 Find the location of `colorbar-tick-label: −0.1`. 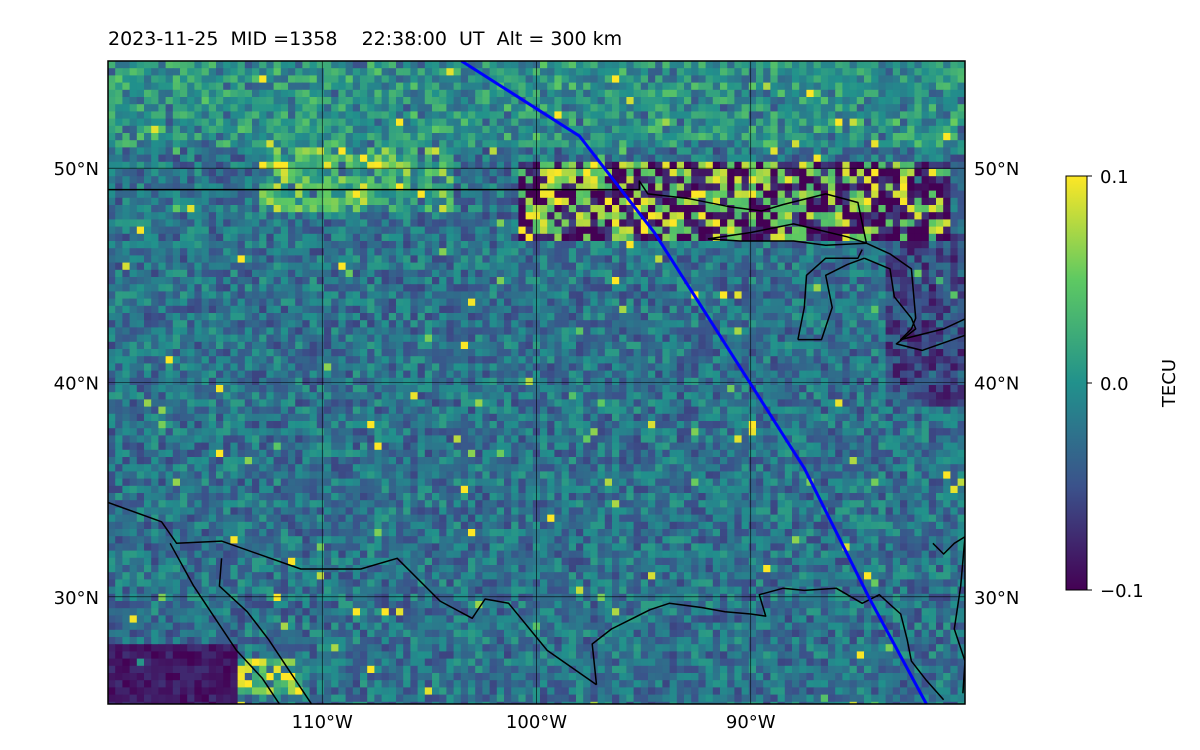

colorbar-tick-label: −0.1 is located at coordinates (1122, 591).